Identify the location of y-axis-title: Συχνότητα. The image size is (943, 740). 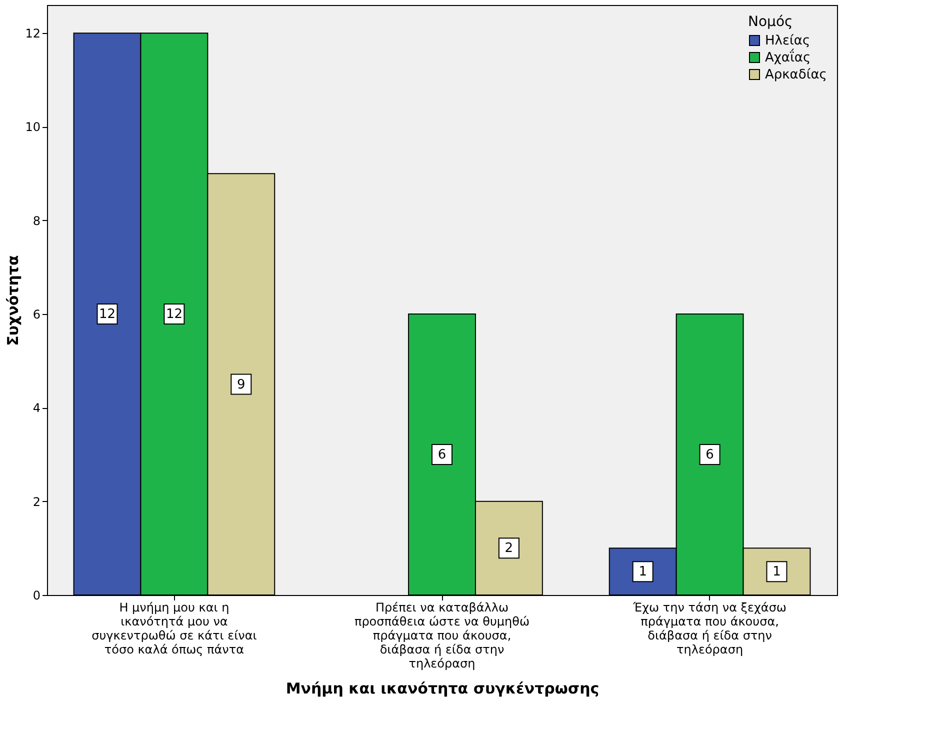
(13, 300).